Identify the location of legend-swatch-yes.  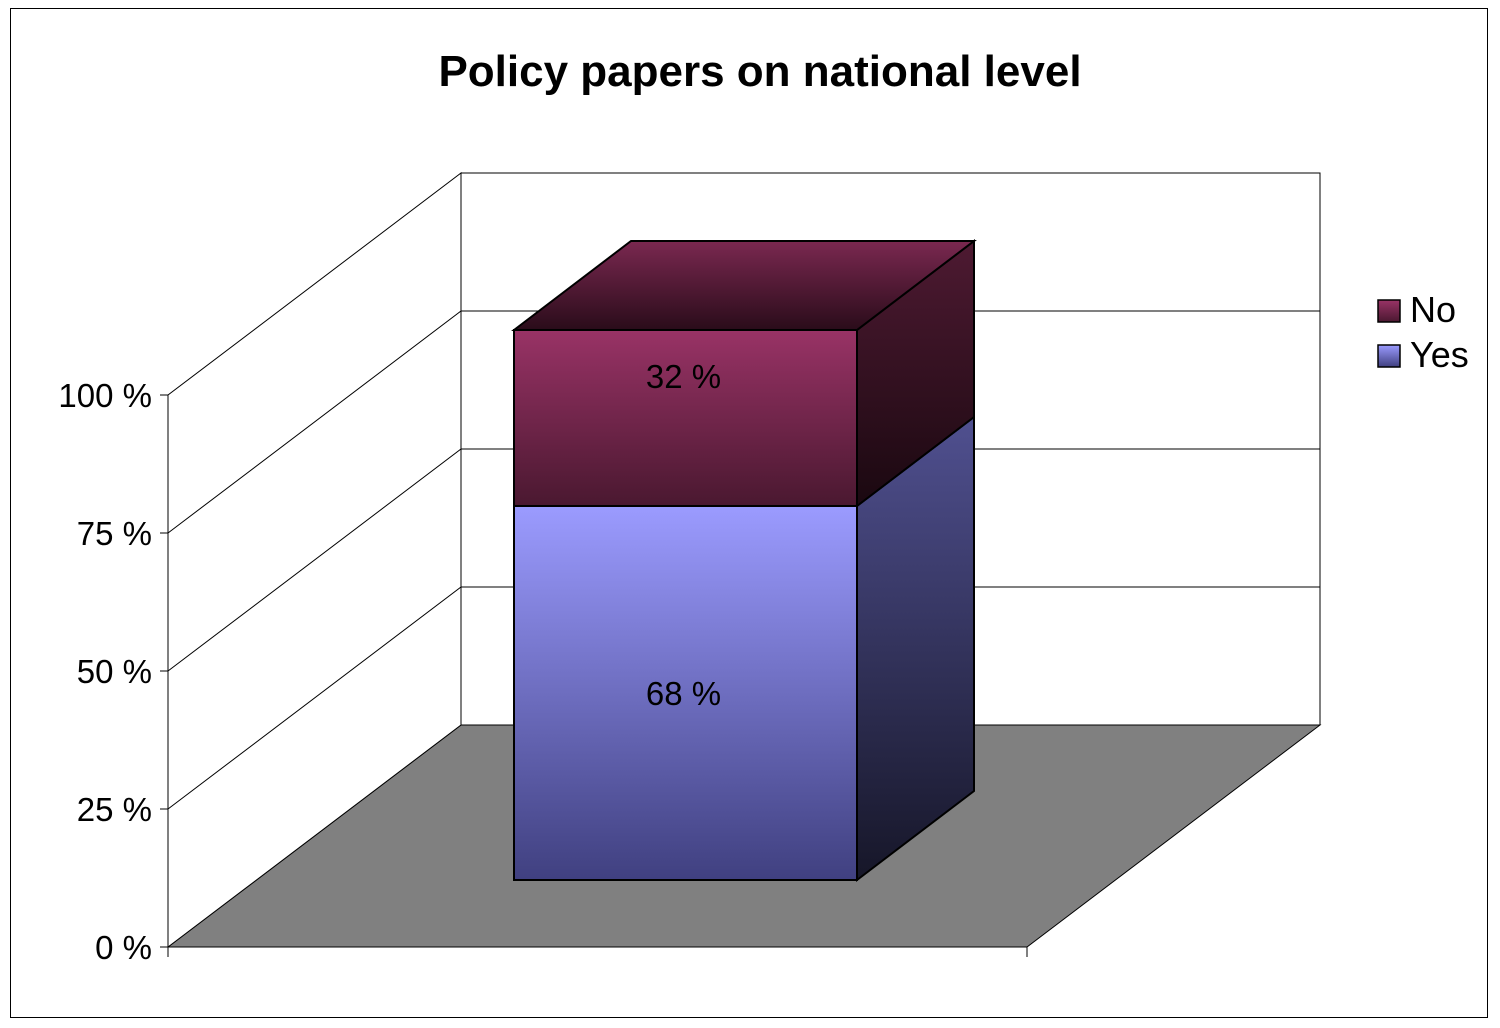
(1389, 356).